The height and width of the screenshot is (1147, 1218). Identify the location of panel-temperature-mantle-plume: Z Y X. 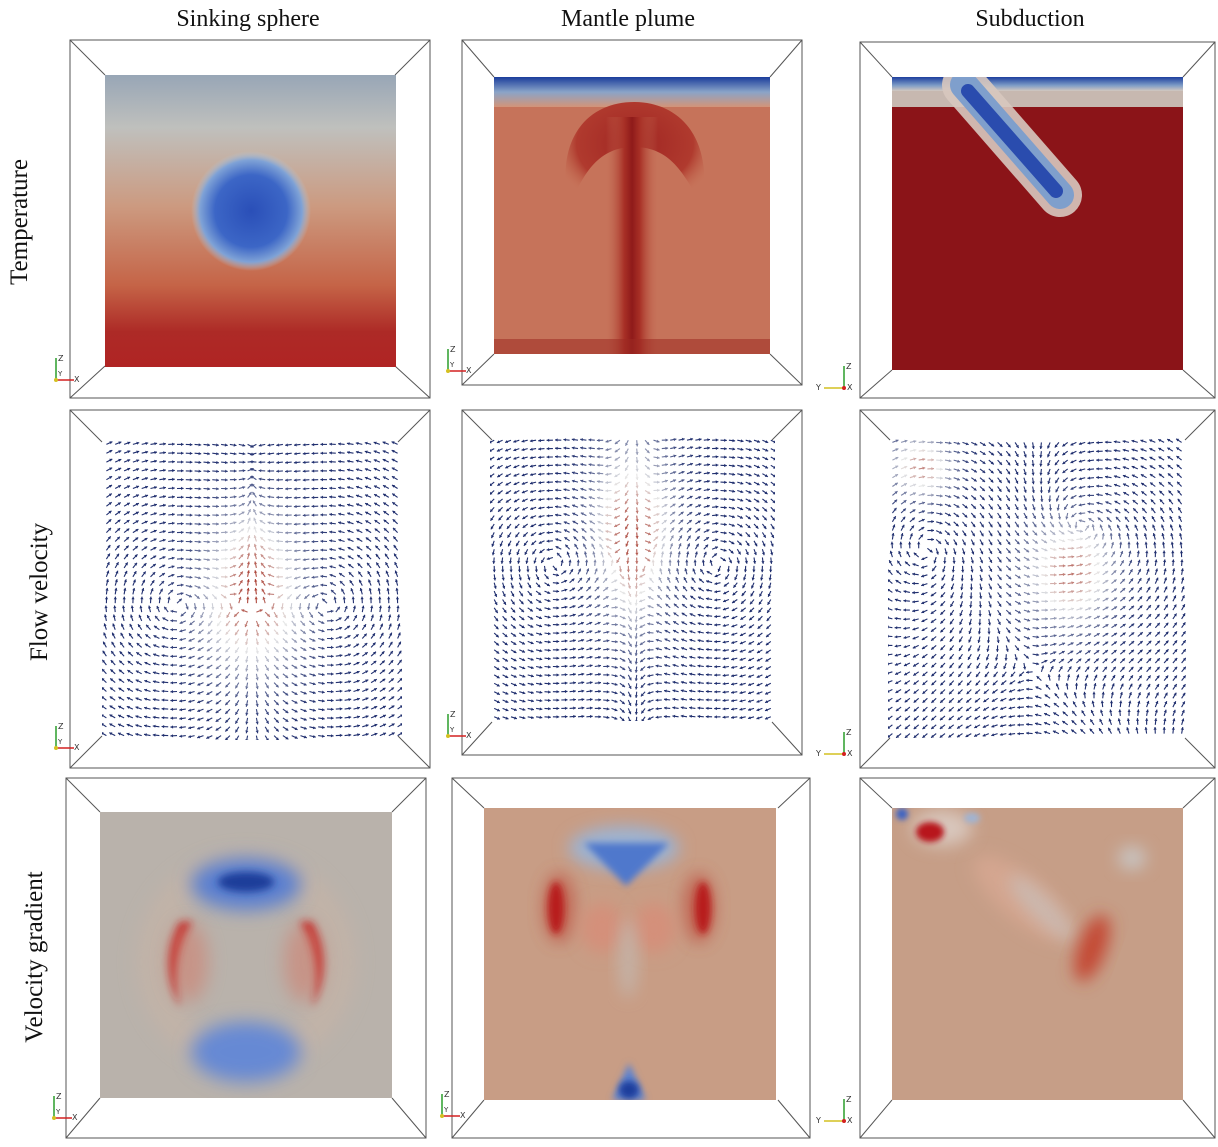
(632, 212).